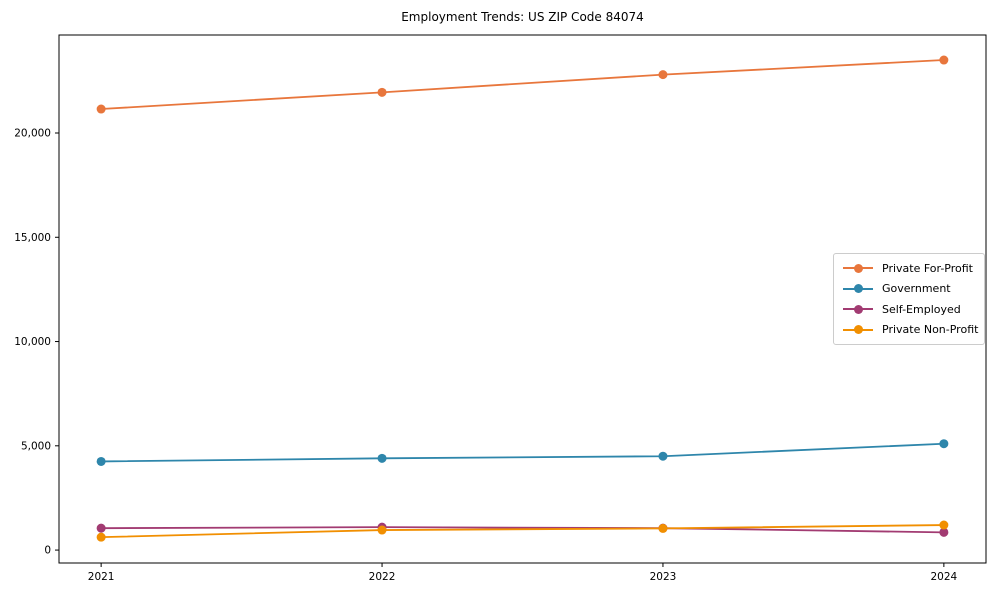 This screenshot has width=1000, height=600. What do you see at coordinates (32, 134) in the screenshot?
I see `y-axis-tick-label: 20,000` at bounding box center [32, 134].